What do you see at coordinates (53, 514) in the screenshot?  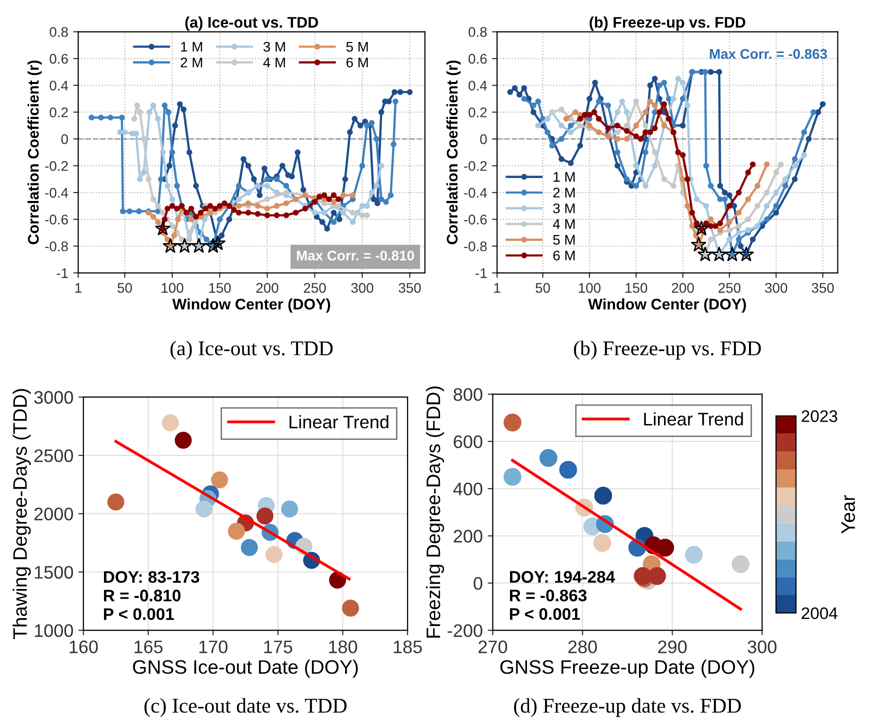 I see `y-tick-label: 2000` at bounding box center [53, 514].